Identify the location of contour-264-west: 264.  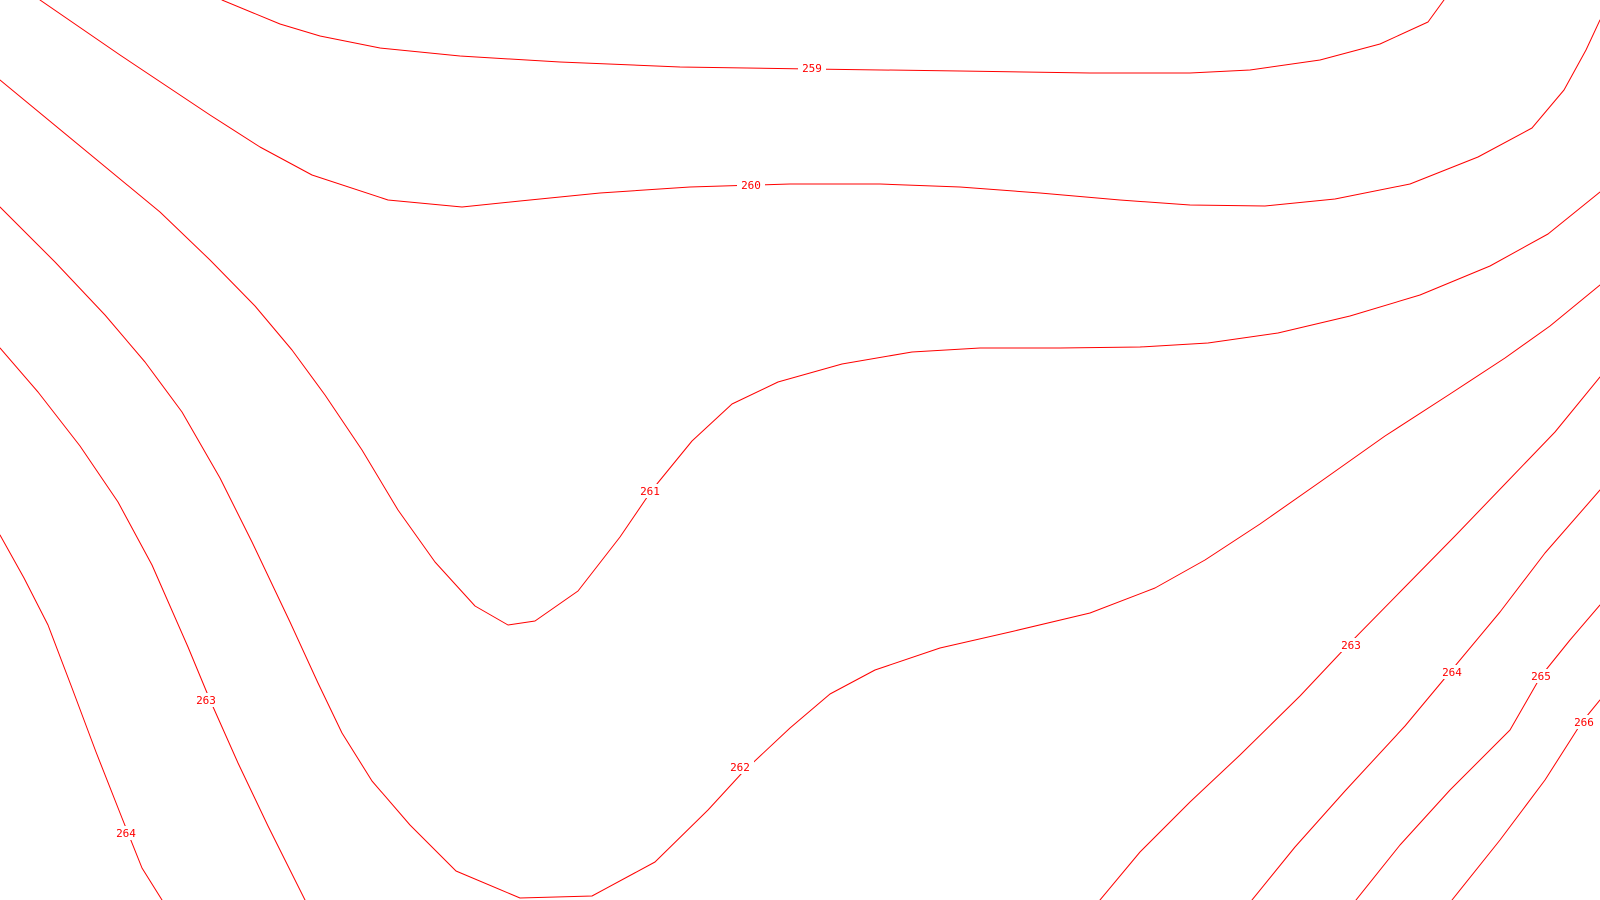
(81, 717).